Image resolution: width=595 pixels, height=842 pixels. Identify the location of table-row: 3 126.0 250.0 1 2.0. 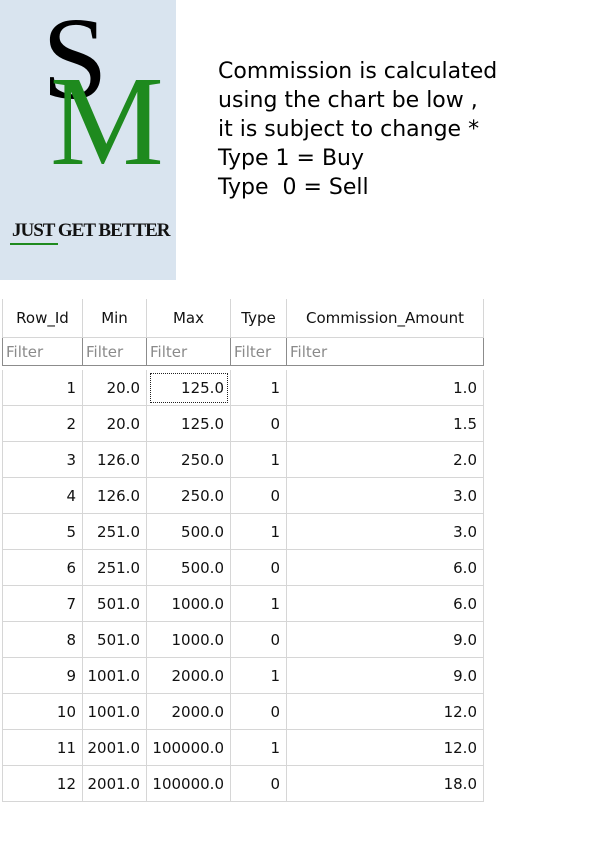
(243, 459).